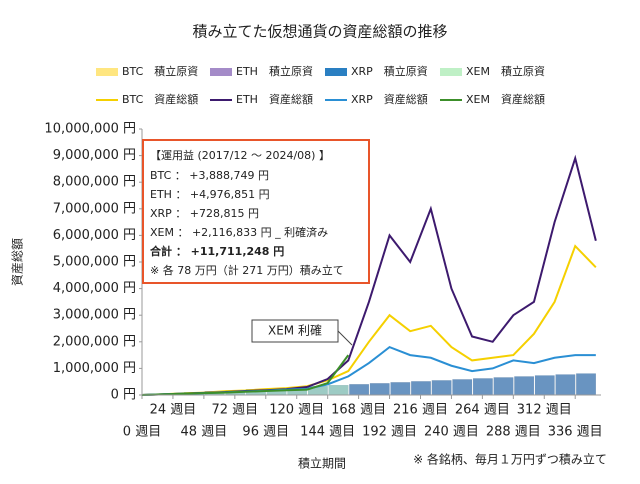  I want to click on annotation-line: 合計 ： +11,711,248 円, so click(217, 251).